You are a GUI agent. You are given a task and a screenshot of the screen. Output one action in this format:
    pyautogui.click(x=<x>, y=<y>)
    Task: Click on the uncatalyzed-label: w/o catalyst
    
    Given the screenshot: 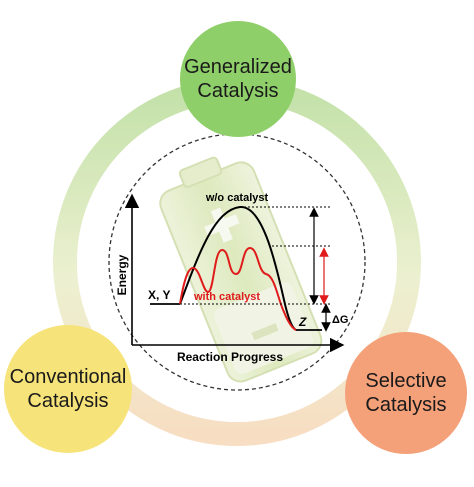 What is the action you would take?
    pyautogui.click(x=237, y=198)
    